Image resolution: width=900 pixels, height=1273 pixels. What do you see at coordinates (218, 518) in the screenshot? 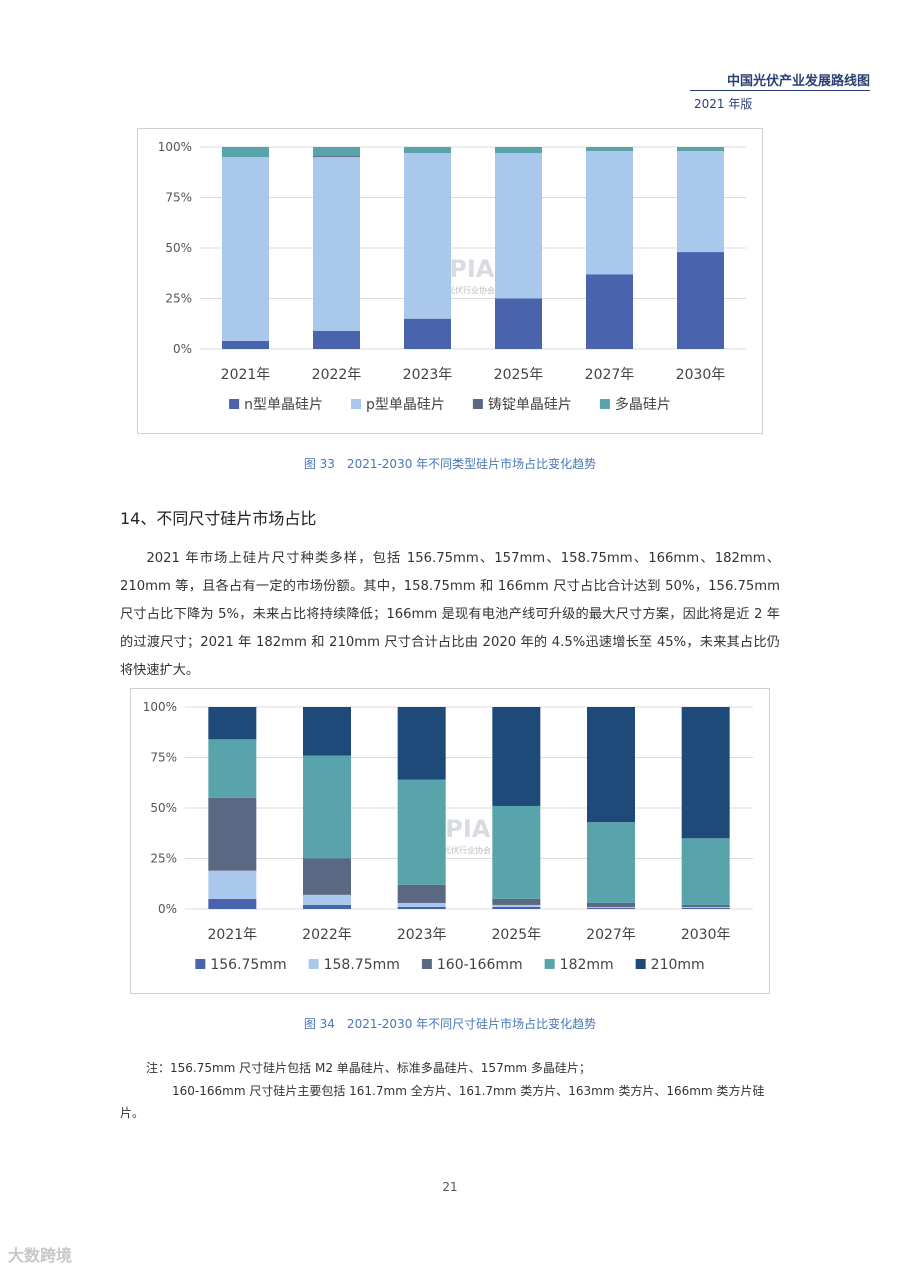
I see `section-heading: 14、不同尺寸硅片市场占比` at bounding box center [218, 518].